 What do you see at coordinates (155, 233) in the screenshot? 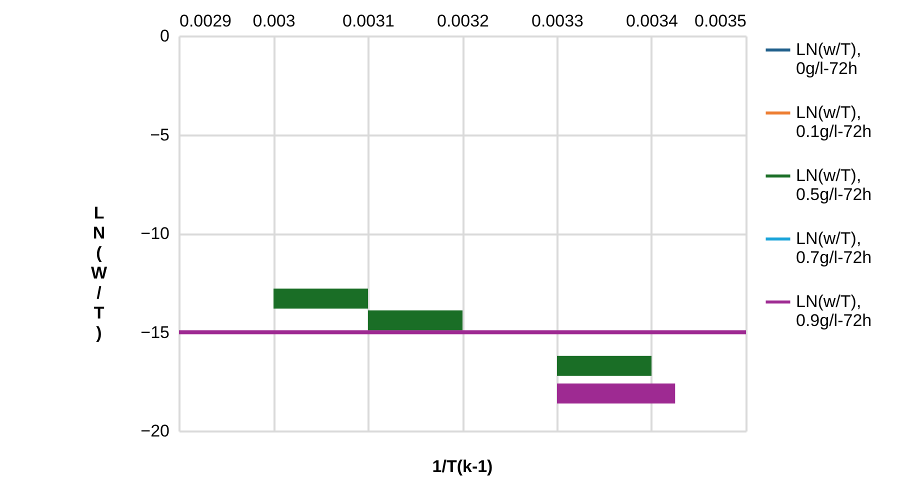
I see `y-tick-label: −10` at bounding box center [155, 233].